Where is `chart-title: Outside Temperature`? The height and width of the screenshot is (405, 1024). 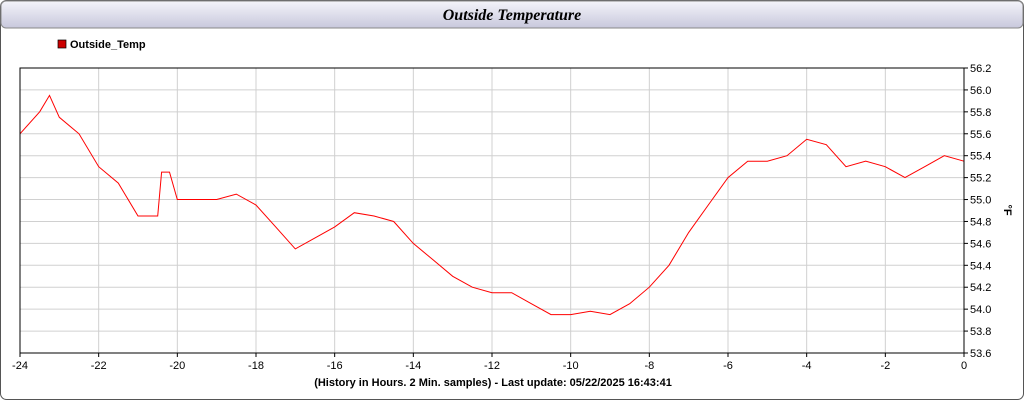
chart-title: Outside Temperature is located at coordinates (512, 15).